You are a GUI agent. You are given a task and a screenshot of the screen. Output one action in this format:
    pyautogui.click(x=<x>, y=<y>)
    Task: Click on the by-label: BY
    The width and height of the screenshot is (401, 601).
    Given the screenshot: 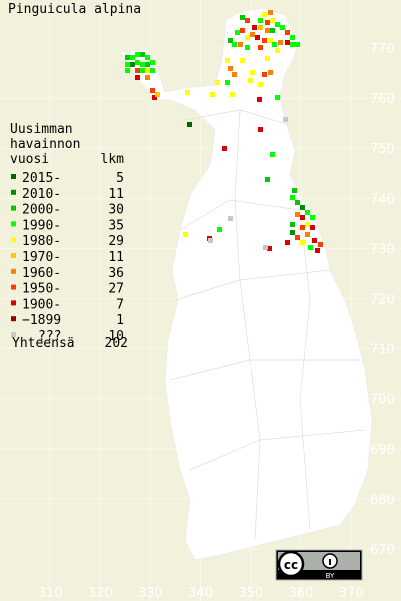 What is the action you would take?
    pyautogui.click(x=330, y=576)
    